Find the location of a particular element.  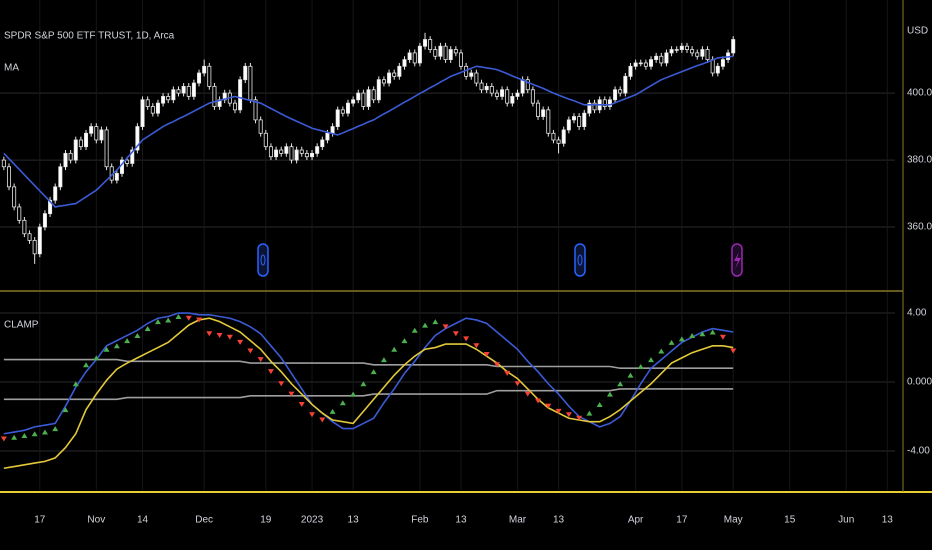

y-tick-label: 380.00 is located at coordinates (919, 160).